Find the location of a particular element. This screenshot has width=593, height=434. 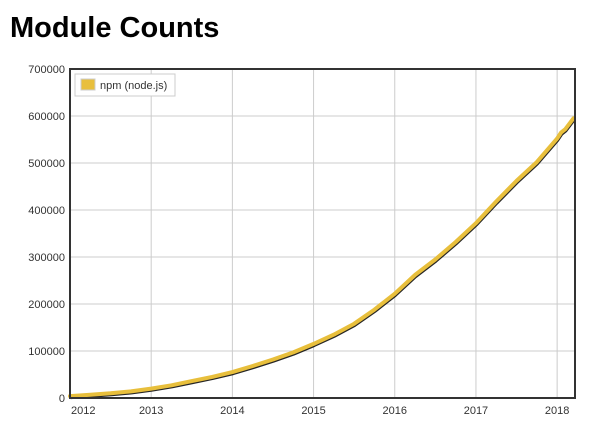

y-tick-label: 200000 is located at coordinates (46, 305).